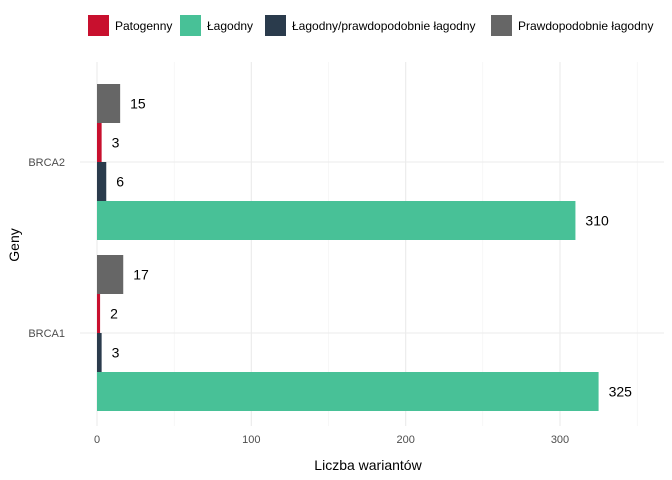  I want to click on legend-label-lagodny: Łagodny, so click(230, 26).